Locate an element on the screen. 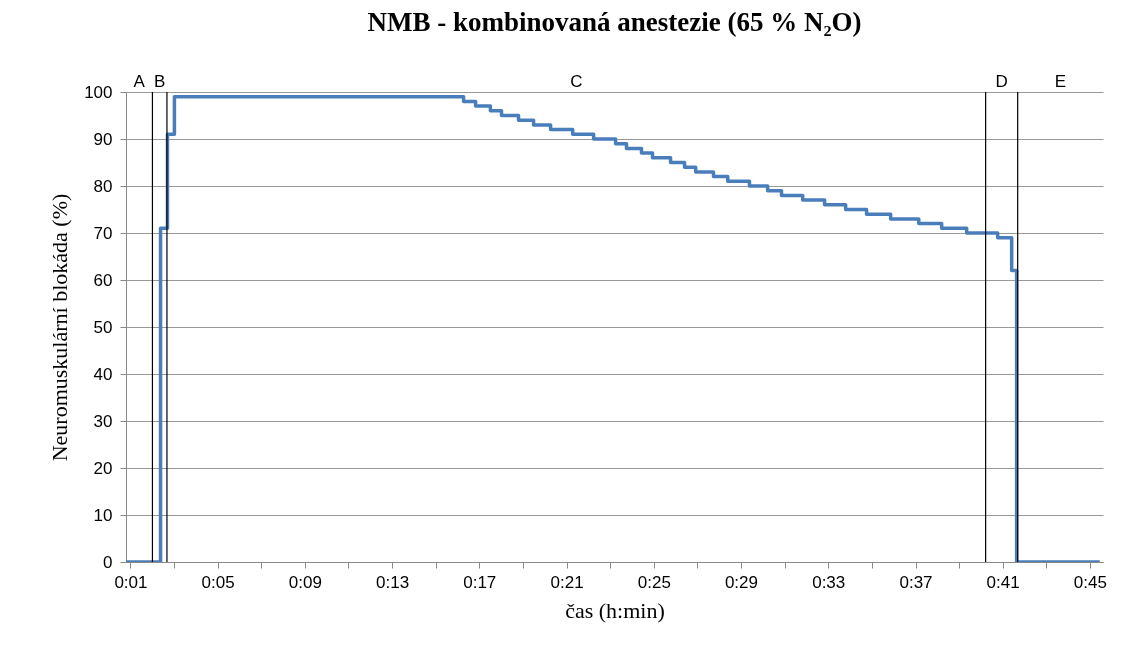  x-tick-label: 0:33 is located at coordinates (829, 582).